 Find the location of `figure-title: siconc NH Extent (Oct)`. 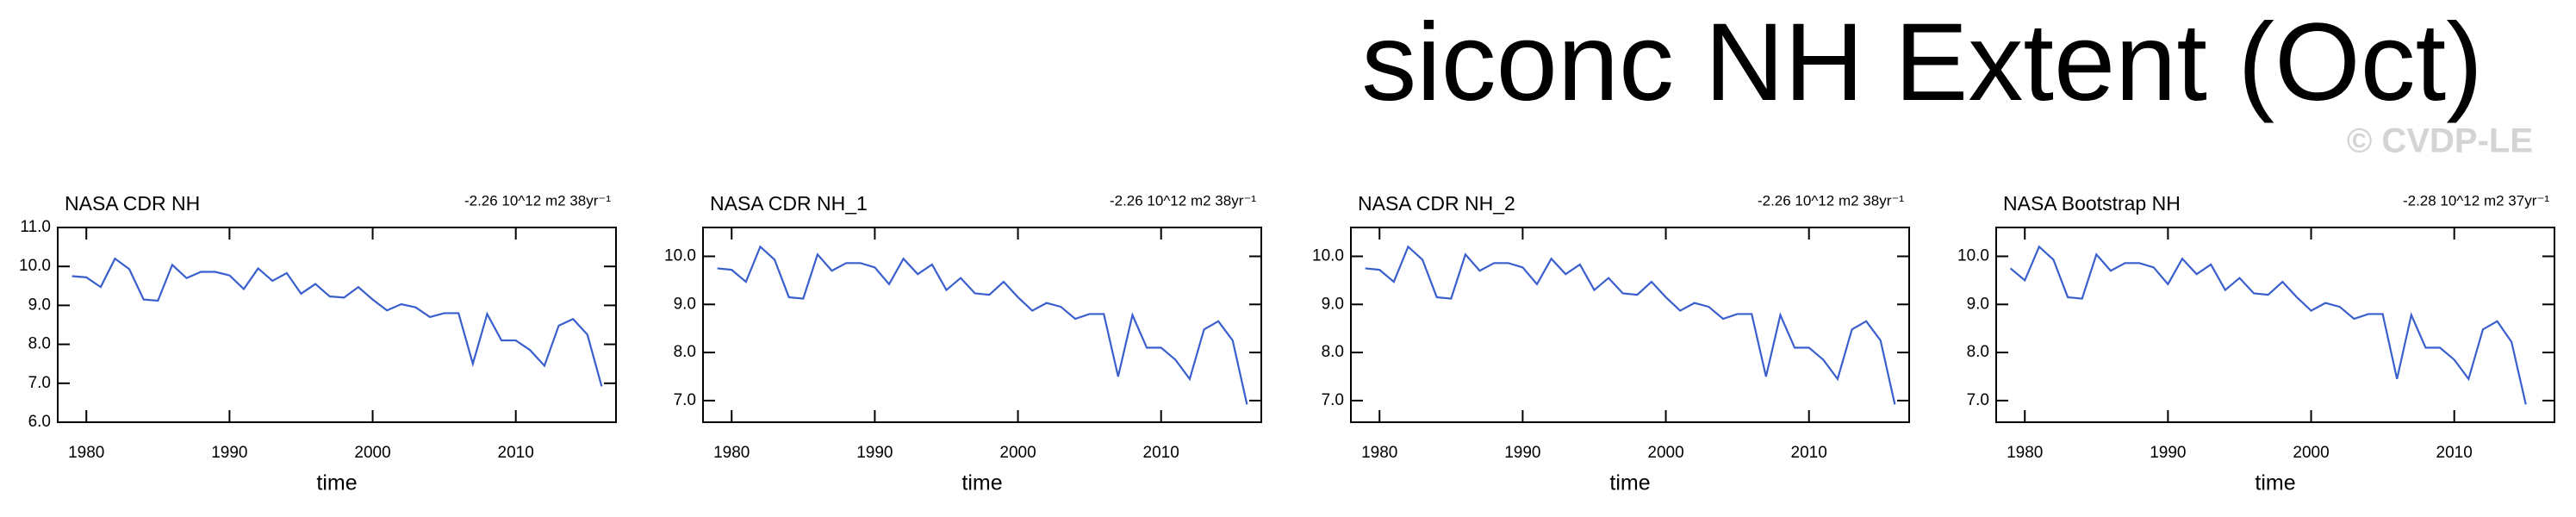

figure-title: siconc NH Extent (Oct) is located at coordinates (1922, 62).